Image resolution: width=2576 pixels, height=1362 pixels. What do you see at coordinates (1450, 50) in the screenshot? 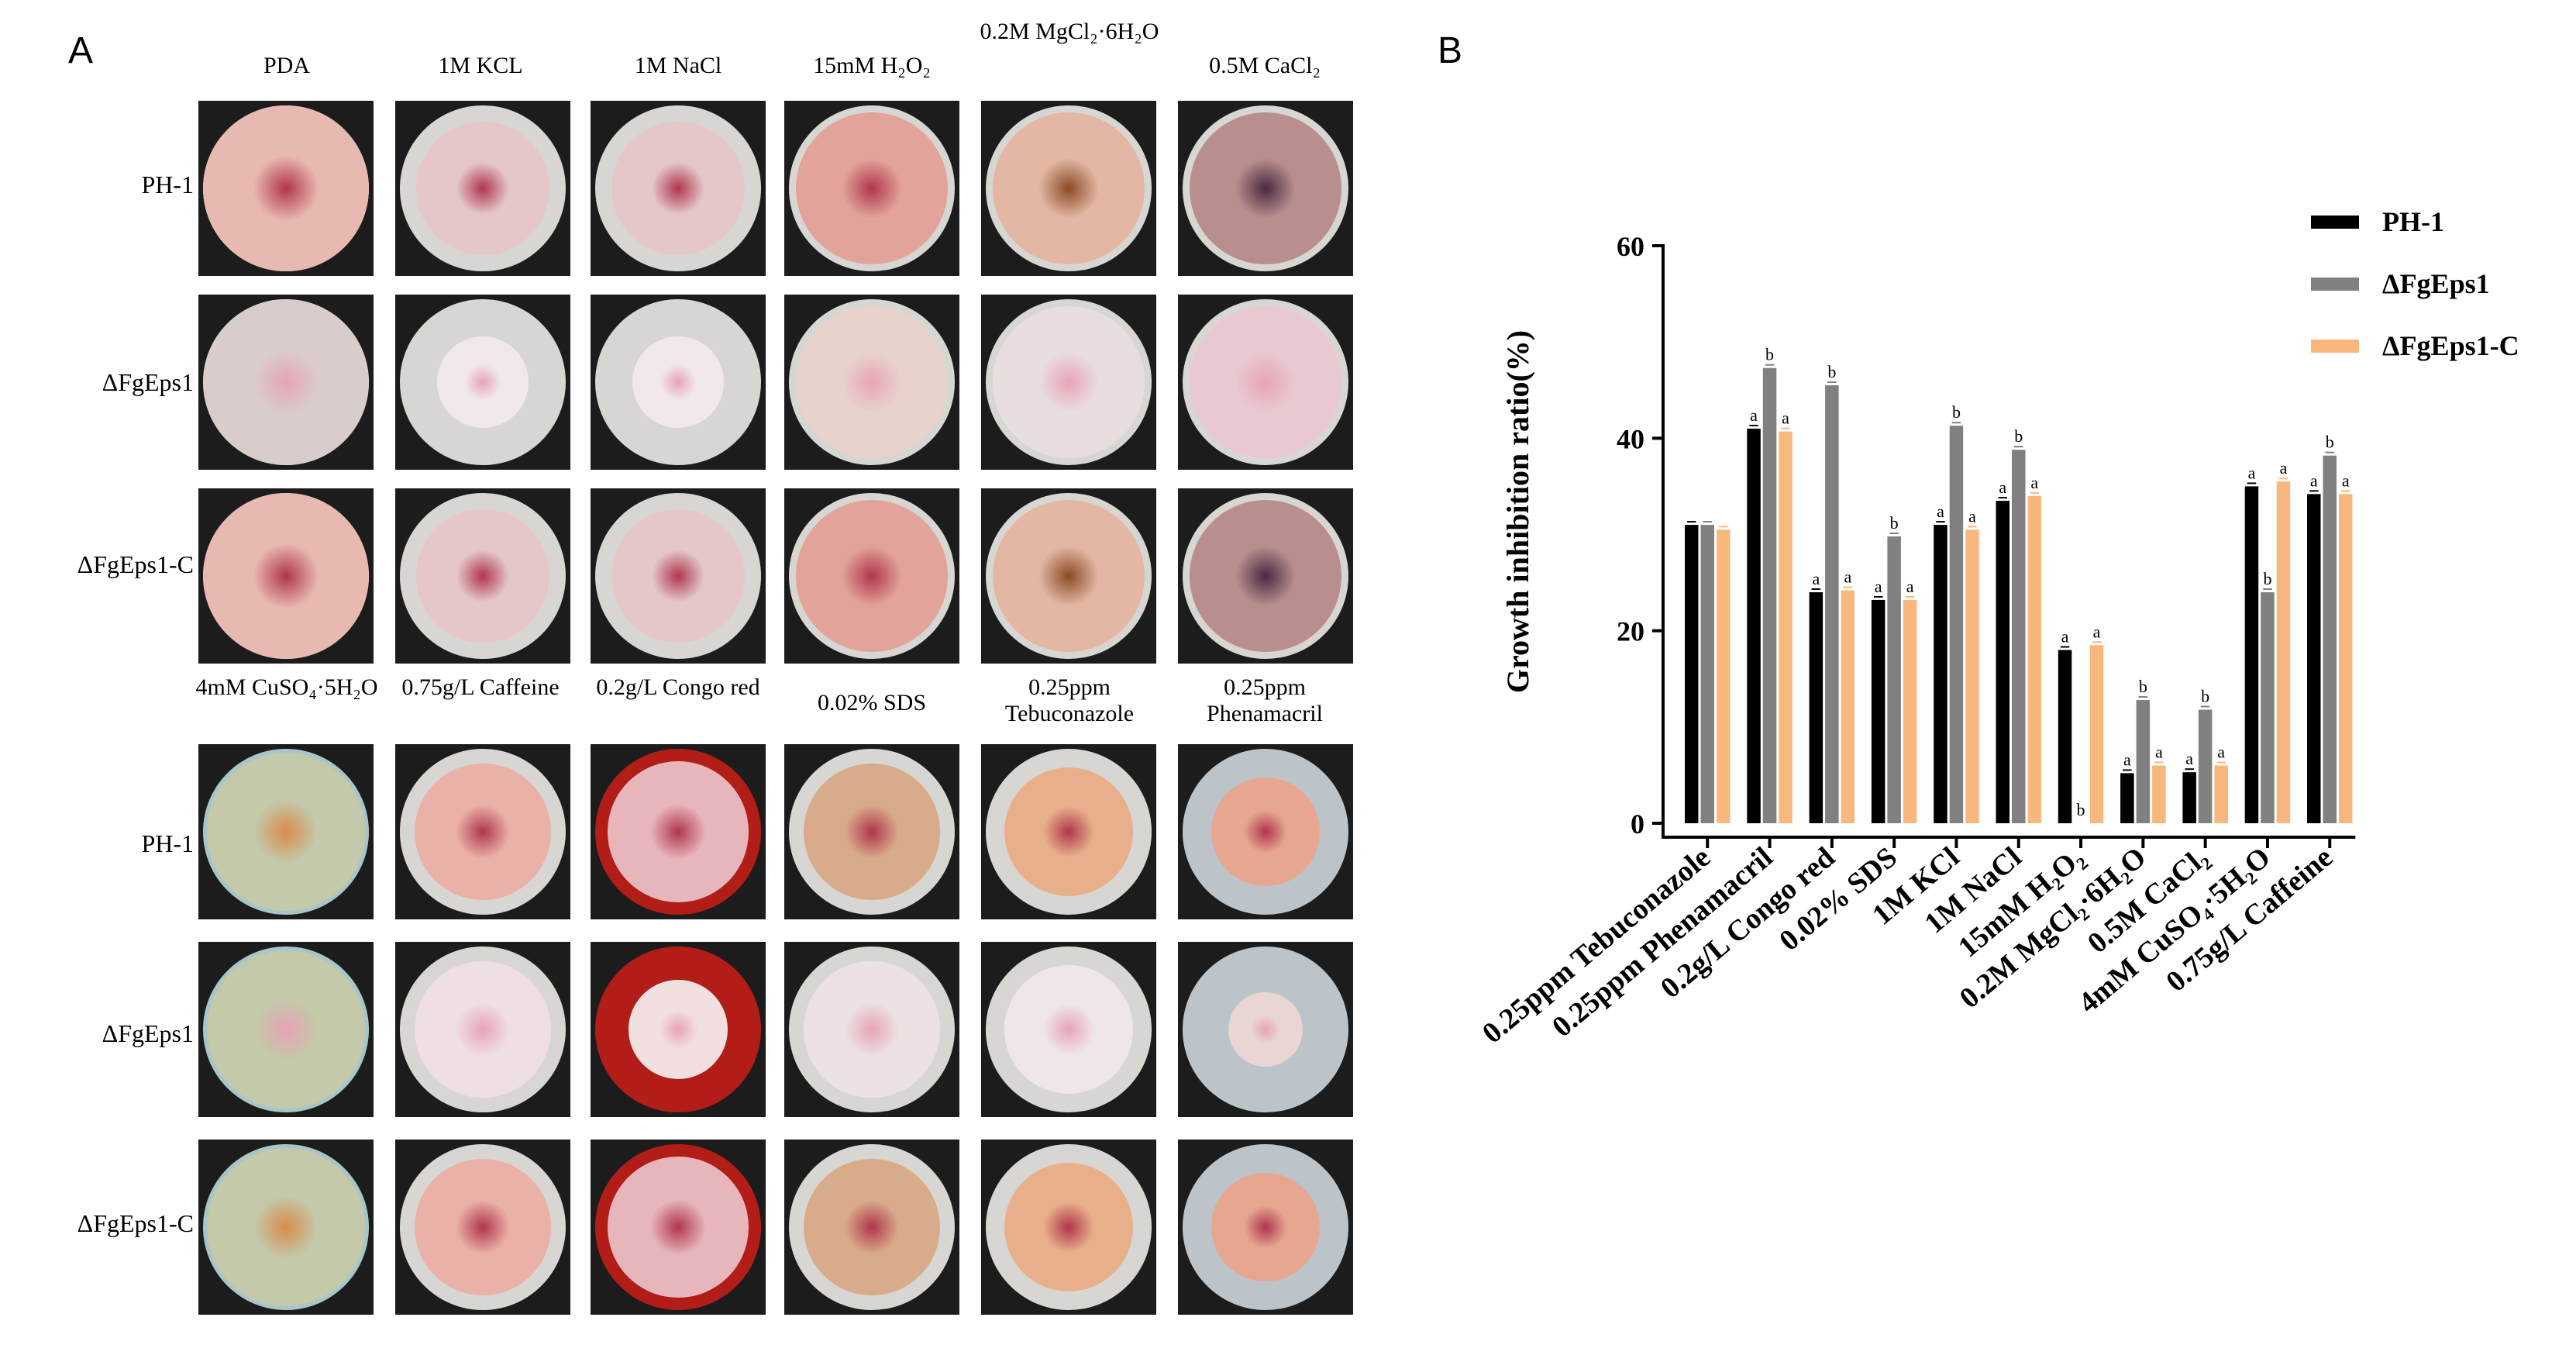
I see `panel-b-letter: B` at bounding box center [1450, 50].